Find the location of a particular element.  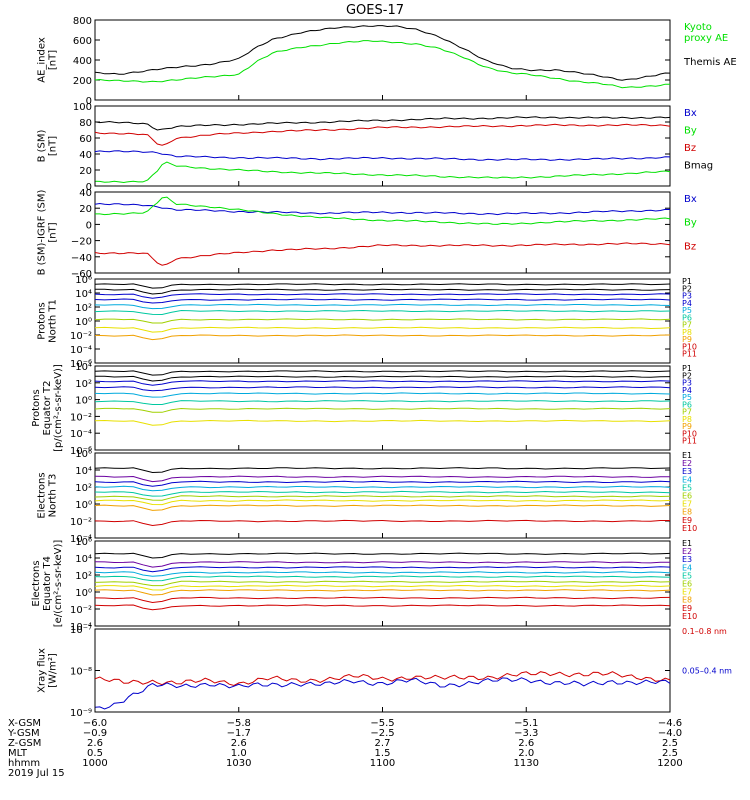

y-tick-label: 10⁶ is located at coordinates (83, 280).